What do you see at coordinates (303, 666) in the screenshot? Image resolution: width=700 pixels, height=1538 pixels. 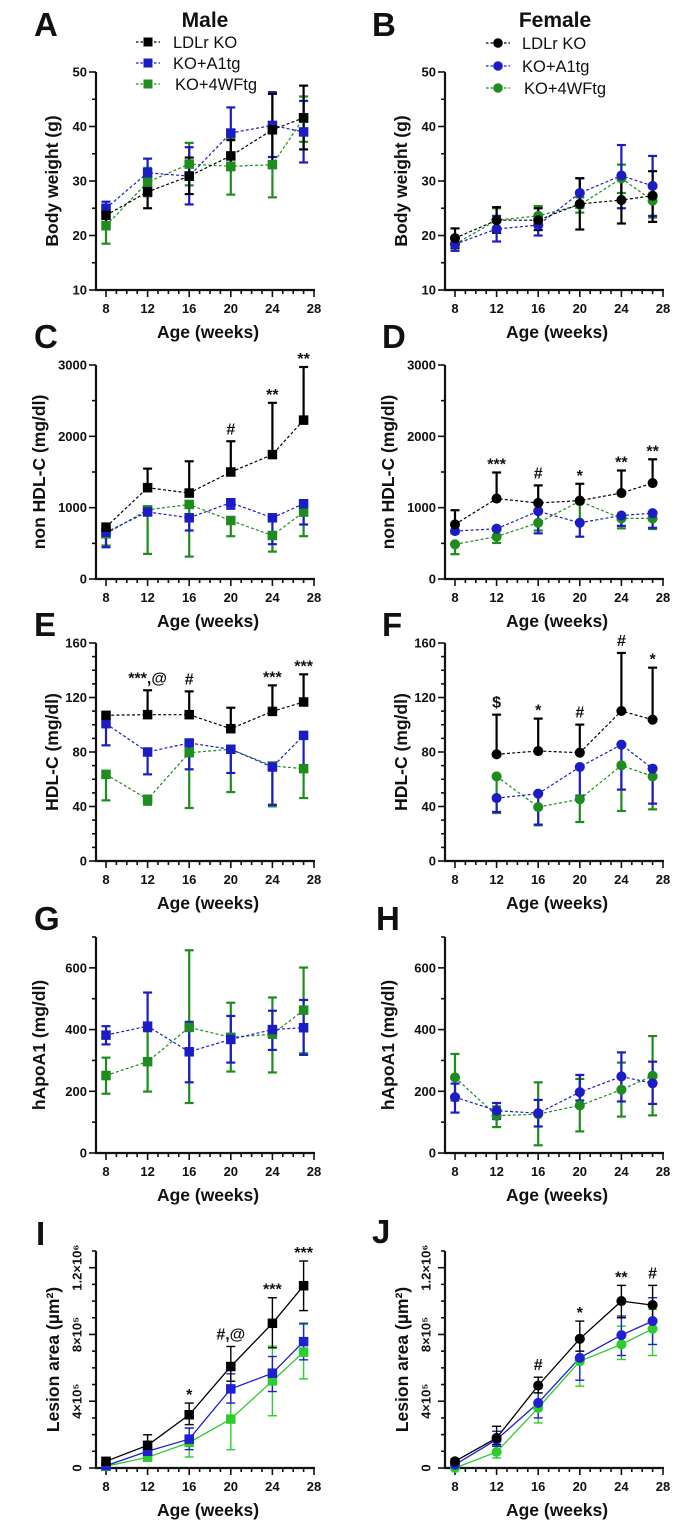 I see `panel-e-significance-annotation: ***` at bounding box center [303, 666].